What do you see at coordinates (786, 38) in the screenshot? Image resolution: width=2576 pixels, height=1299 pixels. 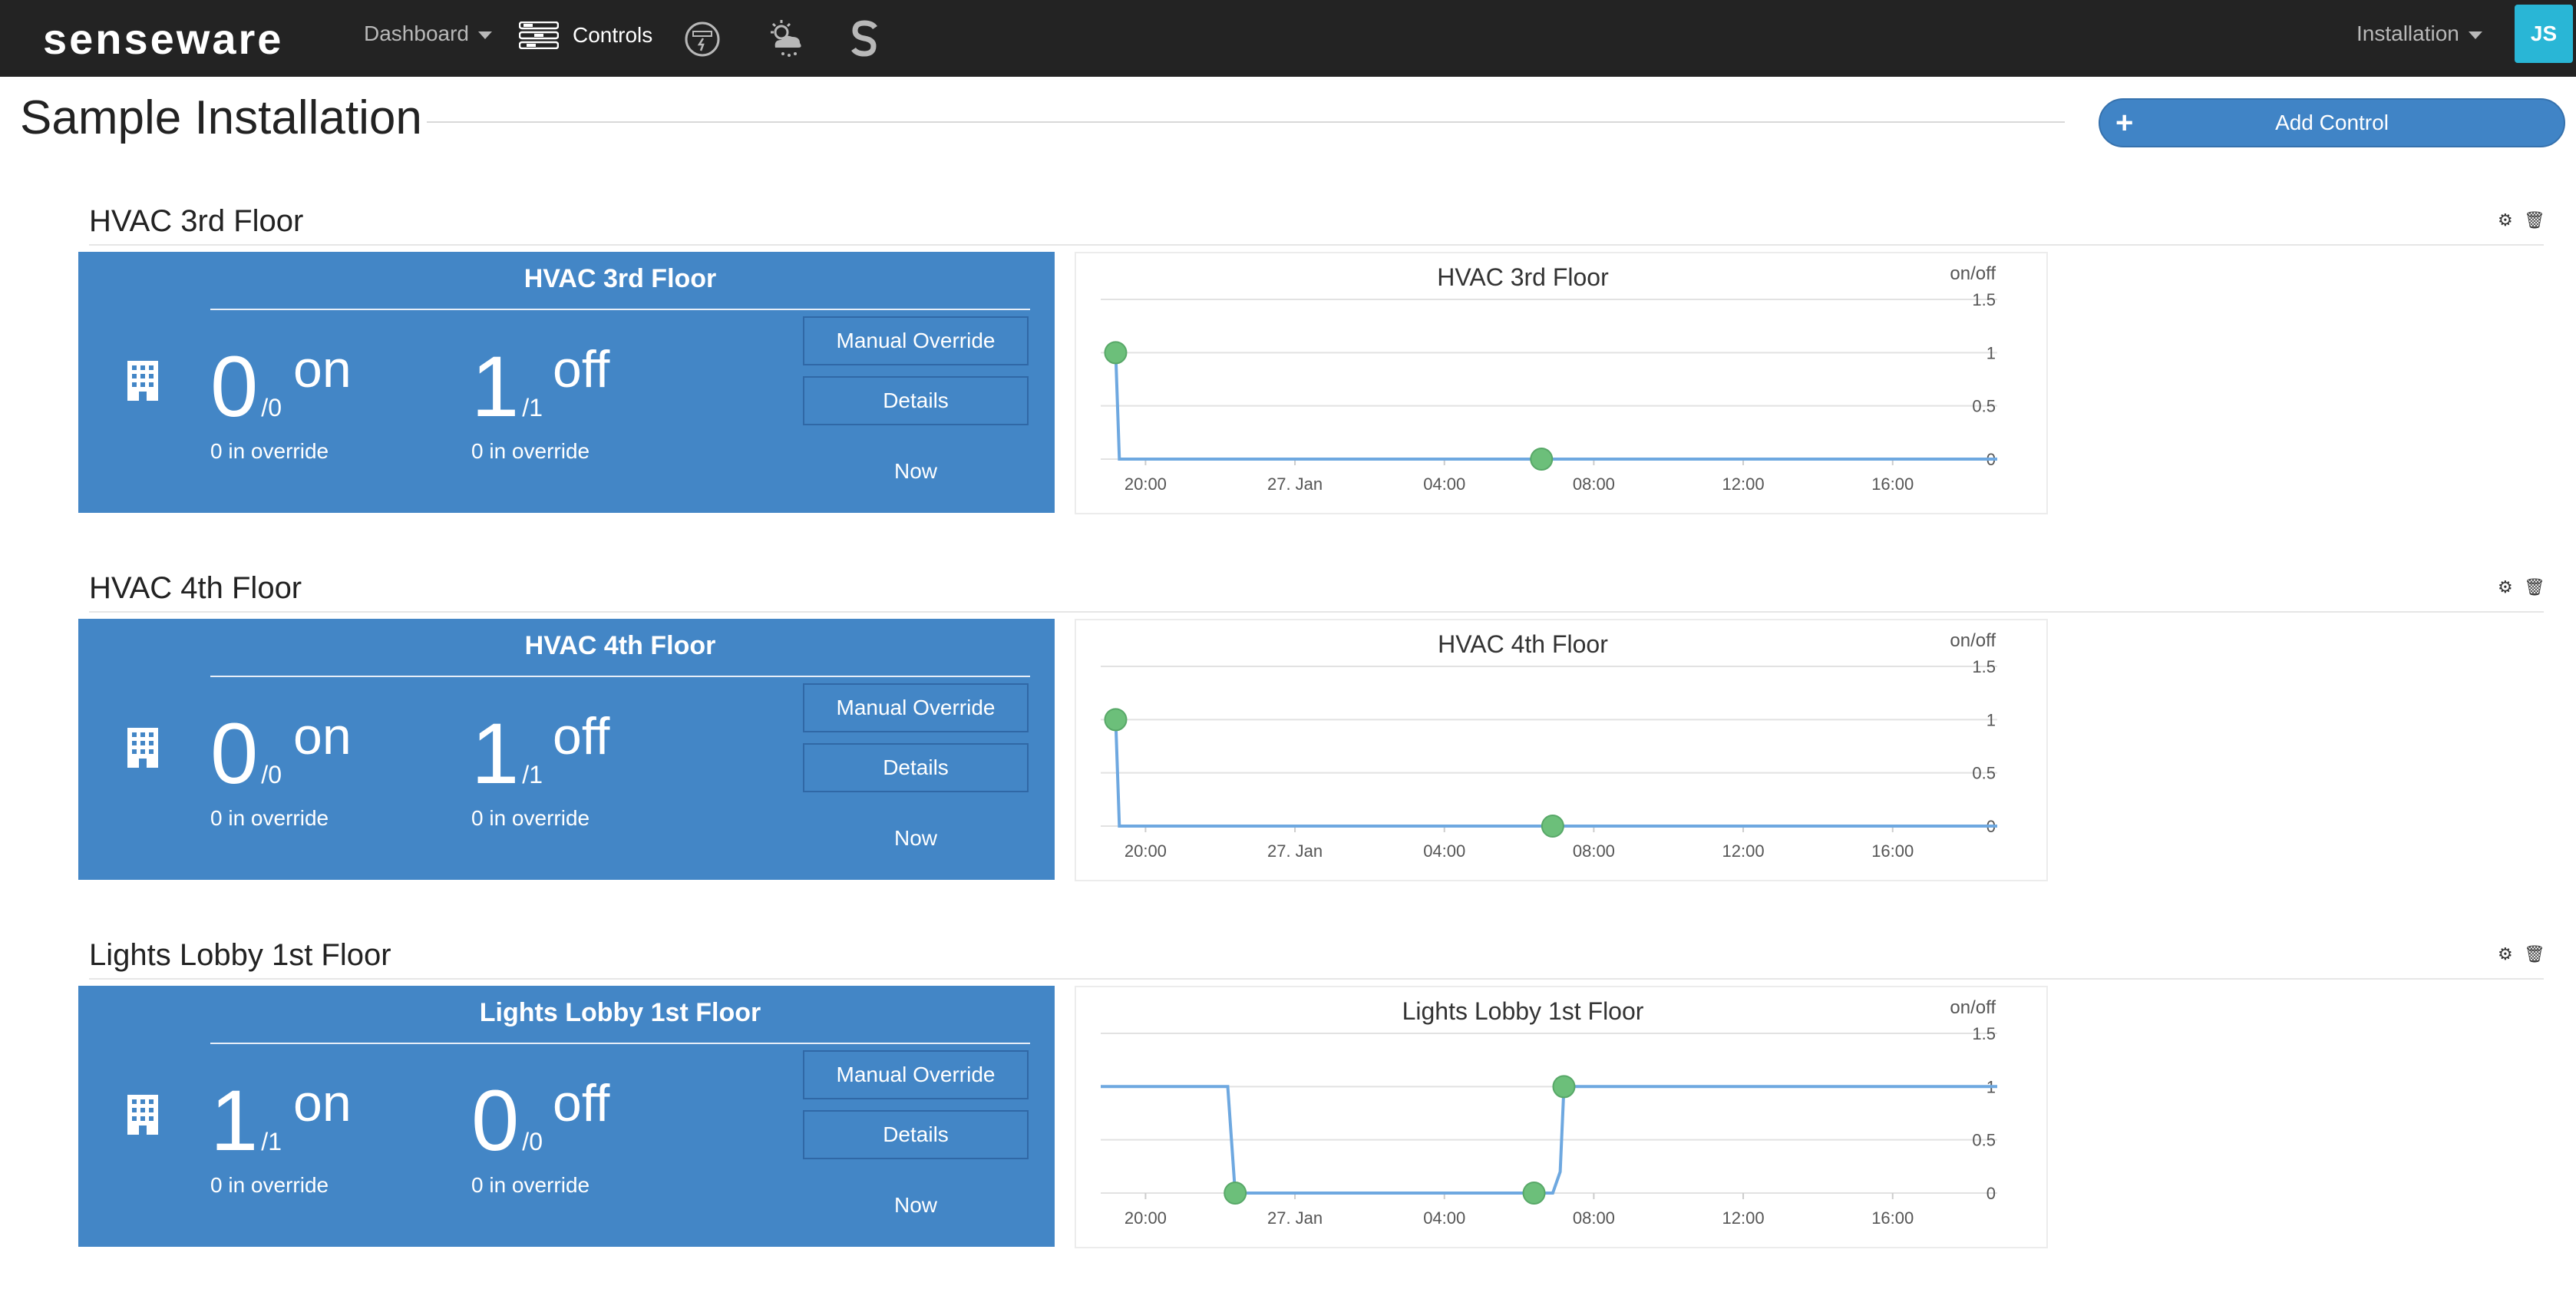 I see `weather-icon` at bounding box center [786, 38].